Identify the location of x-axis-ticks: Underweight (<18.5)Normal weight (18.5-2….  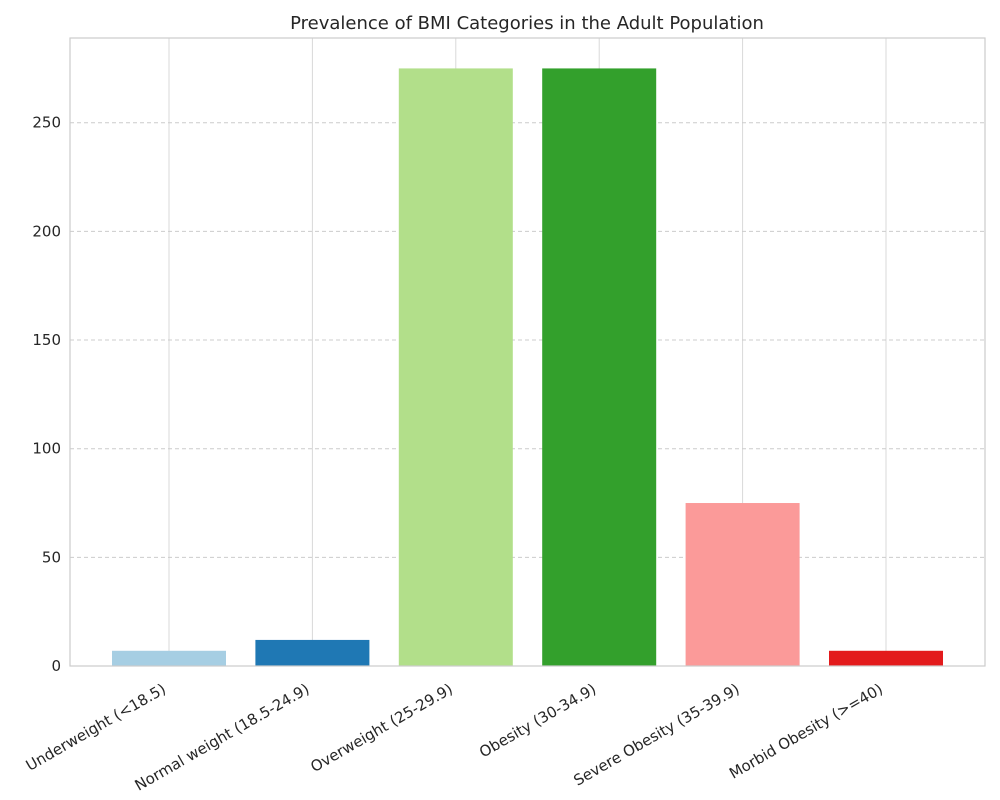
(454, 737).